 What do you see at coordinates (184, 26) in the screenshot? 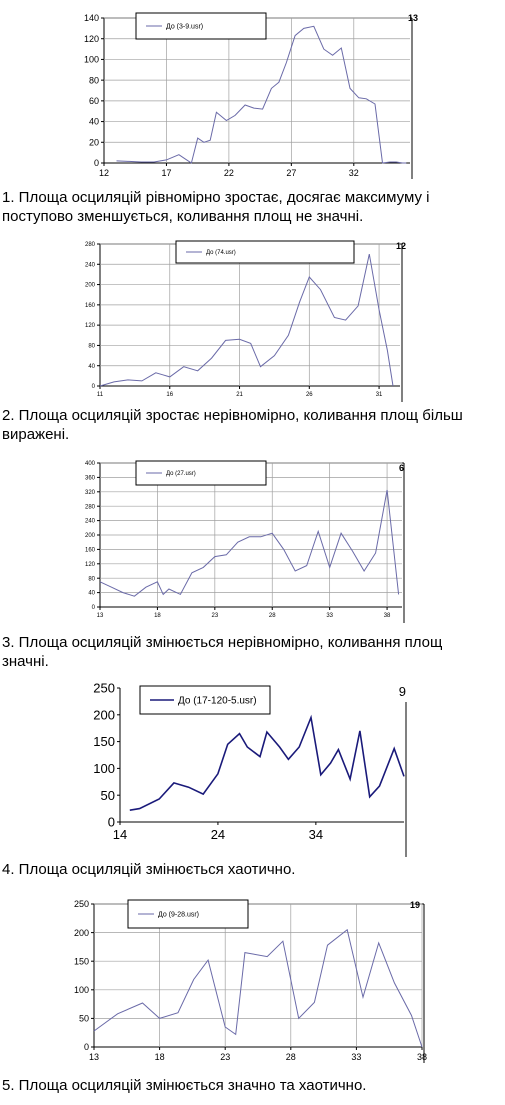
I see `legend-label: До (3-9.usr)` at bounding box center [184, 26].